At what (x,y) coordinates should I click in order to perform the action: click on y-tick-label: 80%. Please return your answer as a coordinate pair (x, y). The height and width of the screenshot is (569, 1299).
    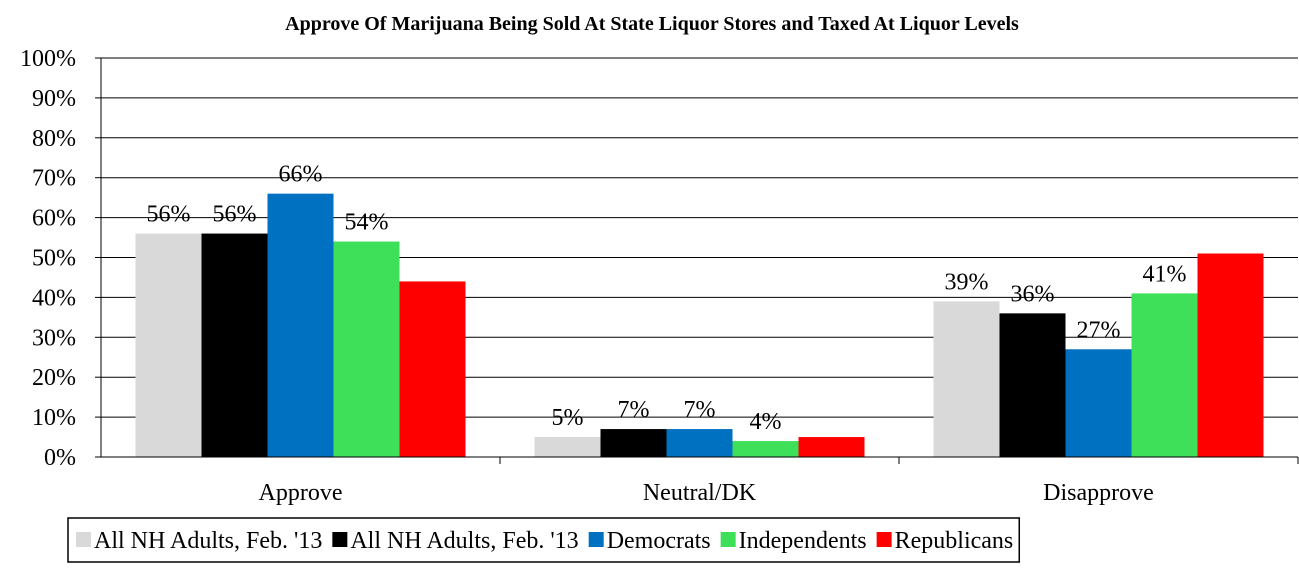
    Looking at the image, I should click on (54, 139).